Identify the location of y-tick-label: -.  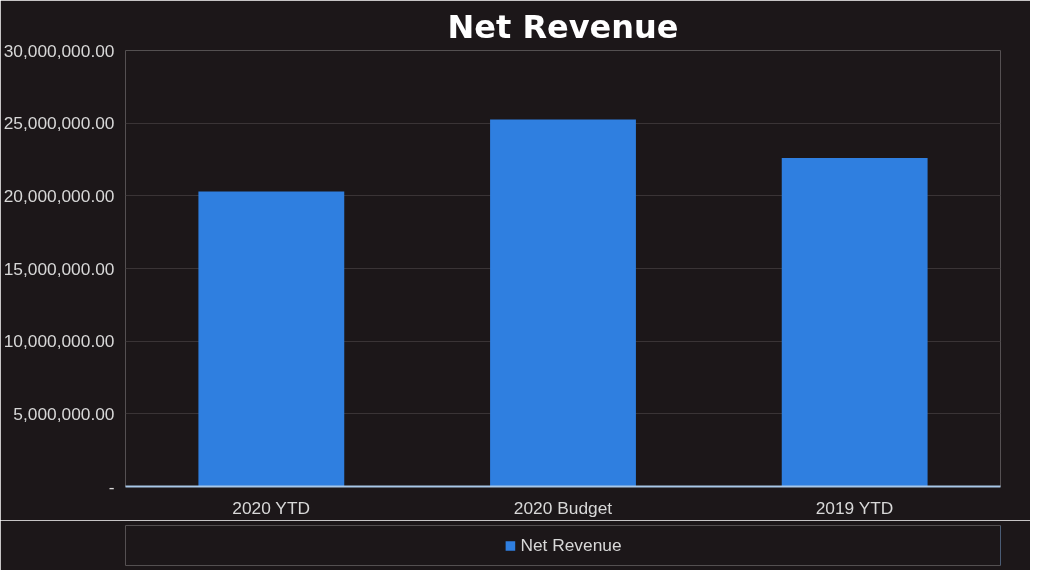
(111, 486).